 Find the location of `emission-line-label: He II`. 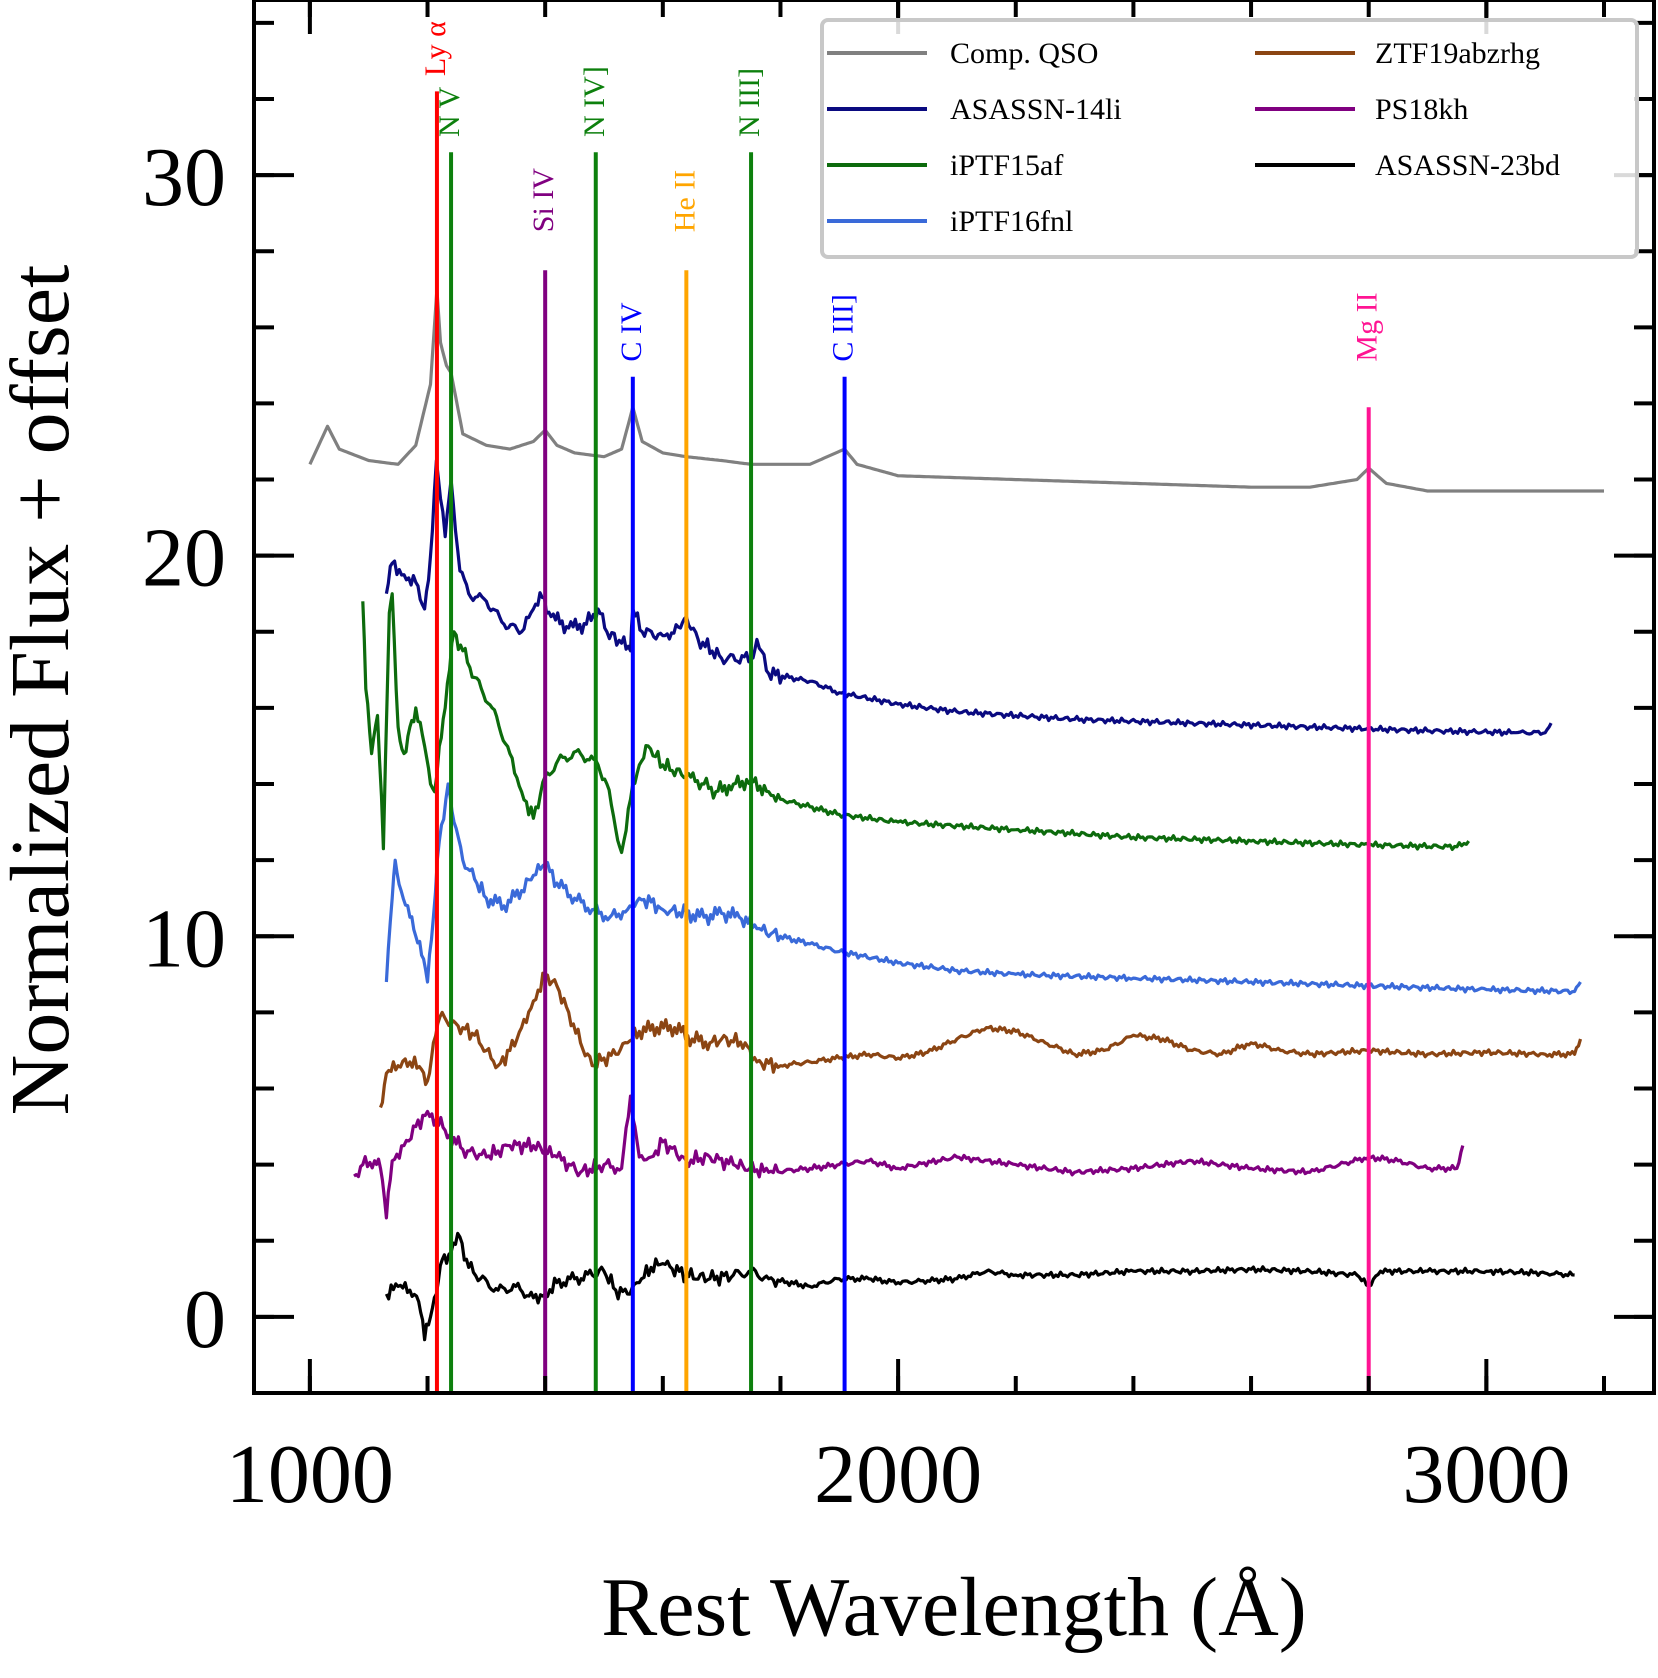

emission-line-label: He II is located at coordinates (684, 201).